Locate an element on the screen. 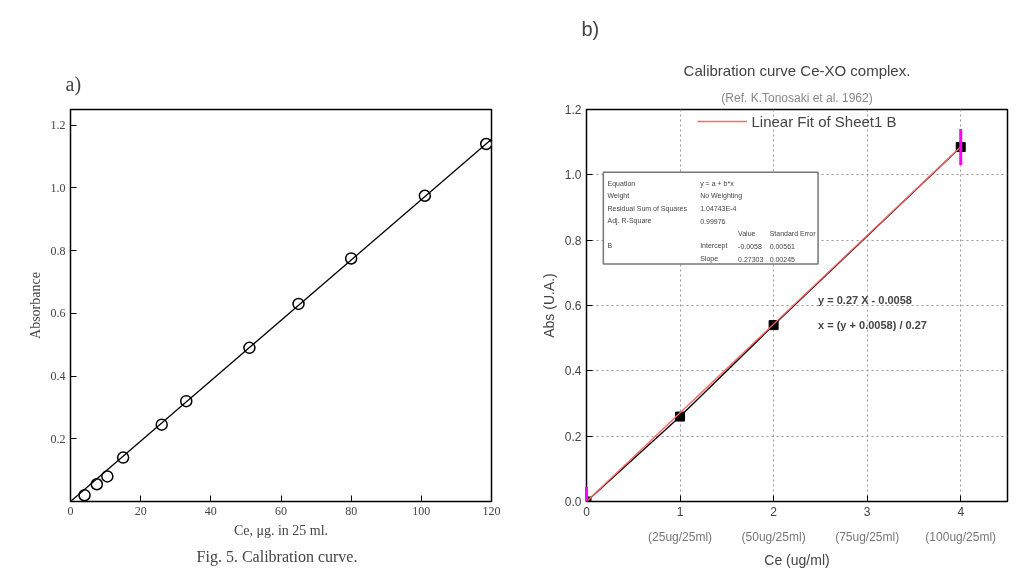  annotation: y = 0.27 X - 0.0058 is located at coordinates (865, 299).